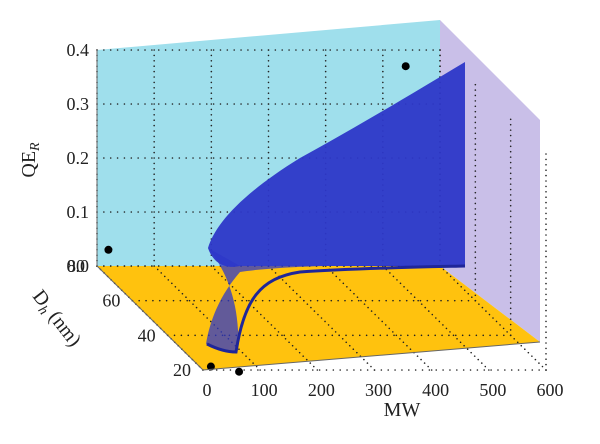 This screenshot has width=600, height=444. What do you see at coordinates (129, 318) in the screenshot?
I see `y-ticks: 20 40 60 80` at bounding box center [129, 318].